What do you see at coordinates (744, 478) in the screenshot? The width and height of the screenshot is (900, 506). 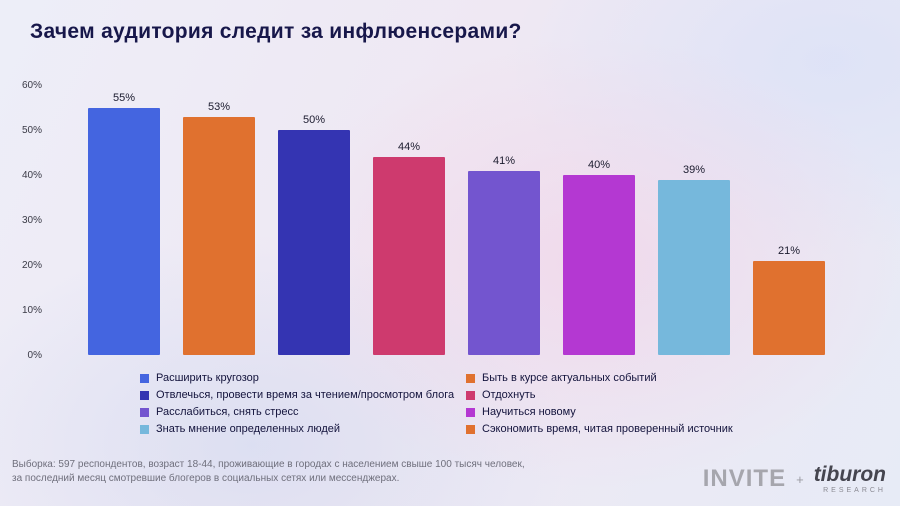 I see `invite-logo: INVITE` at bounding box center [744, 478].